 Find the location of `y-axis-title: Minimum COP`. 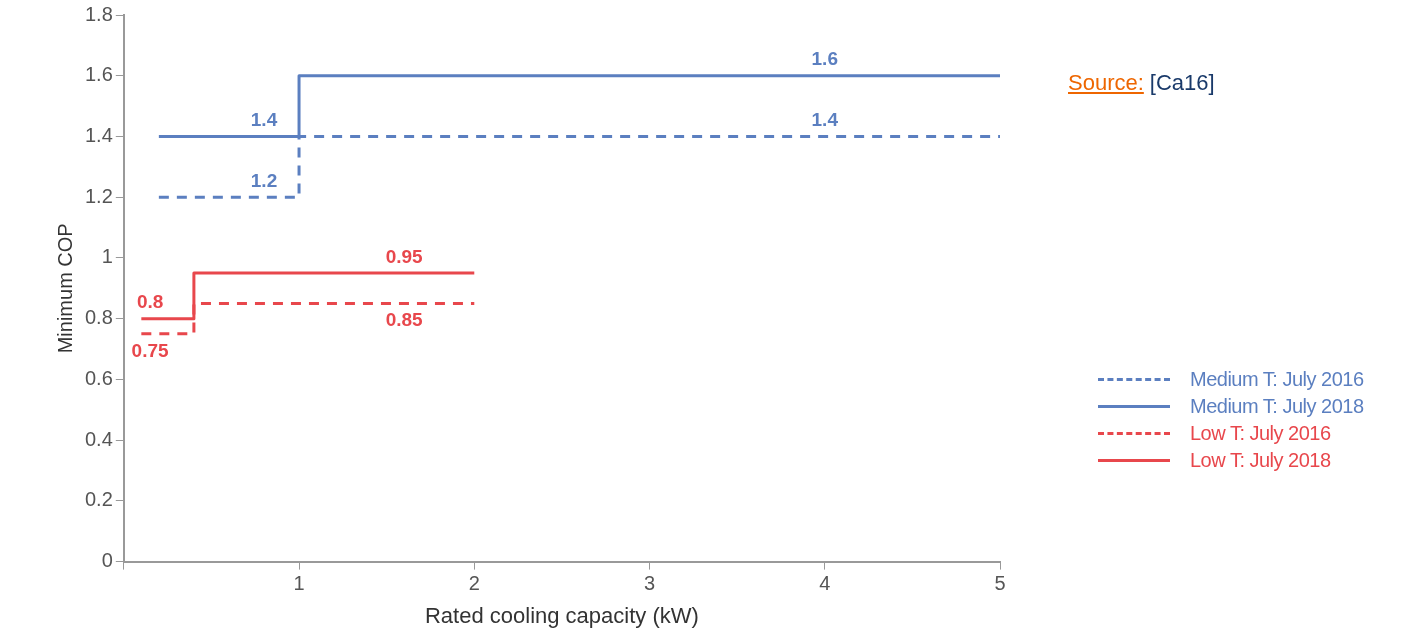

y-axis-title: Minimum COP is located at coordinates (64, 288).